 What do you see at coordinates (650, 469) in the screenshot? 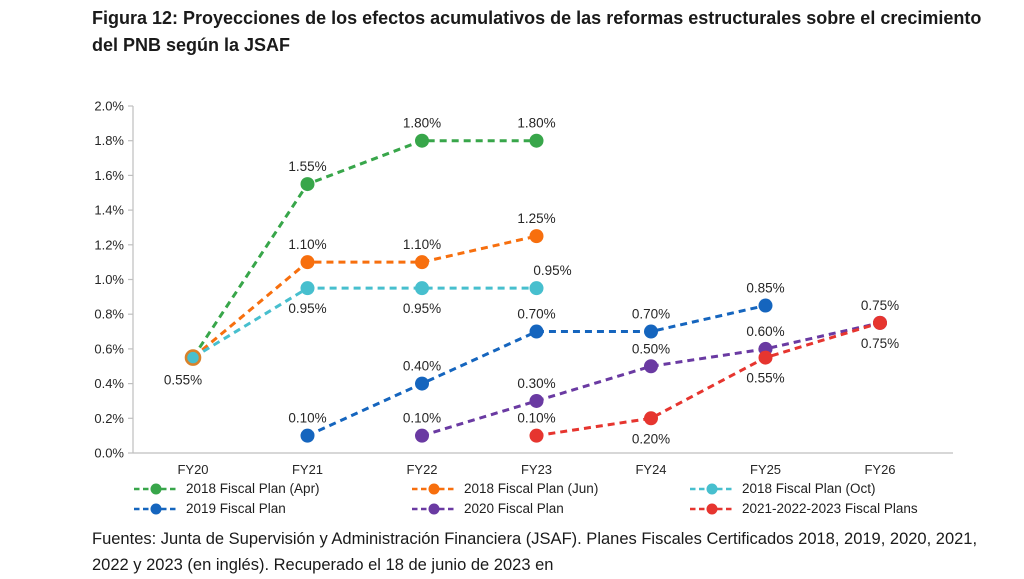
I see `x-axis-label-FY24: FY24` at bounding box center [650, 469].